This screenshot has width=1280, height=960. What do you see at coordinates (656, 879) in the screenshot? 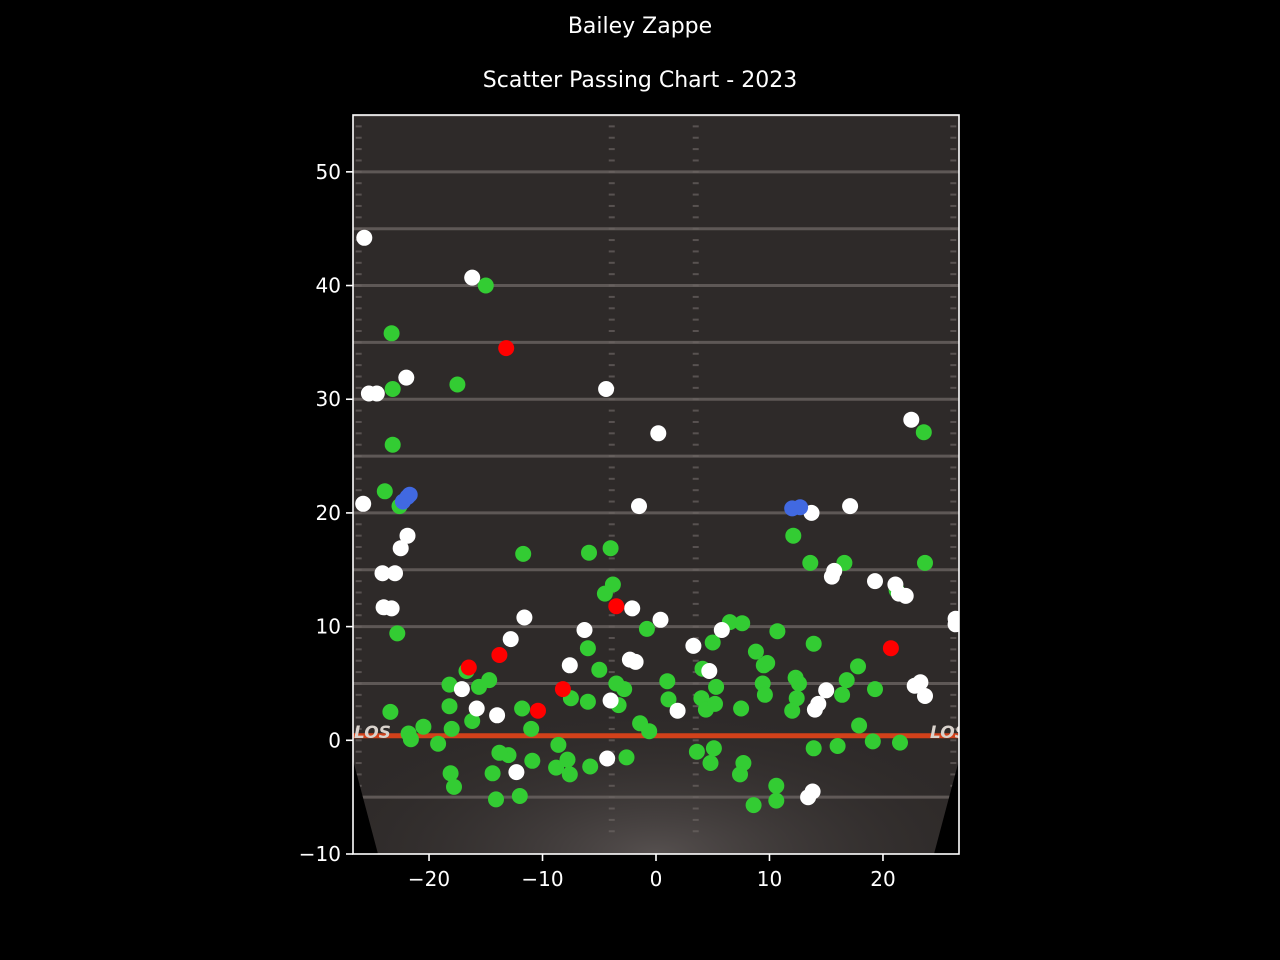
I see `x-tick-label: 0` at bounding box center [656, 879].